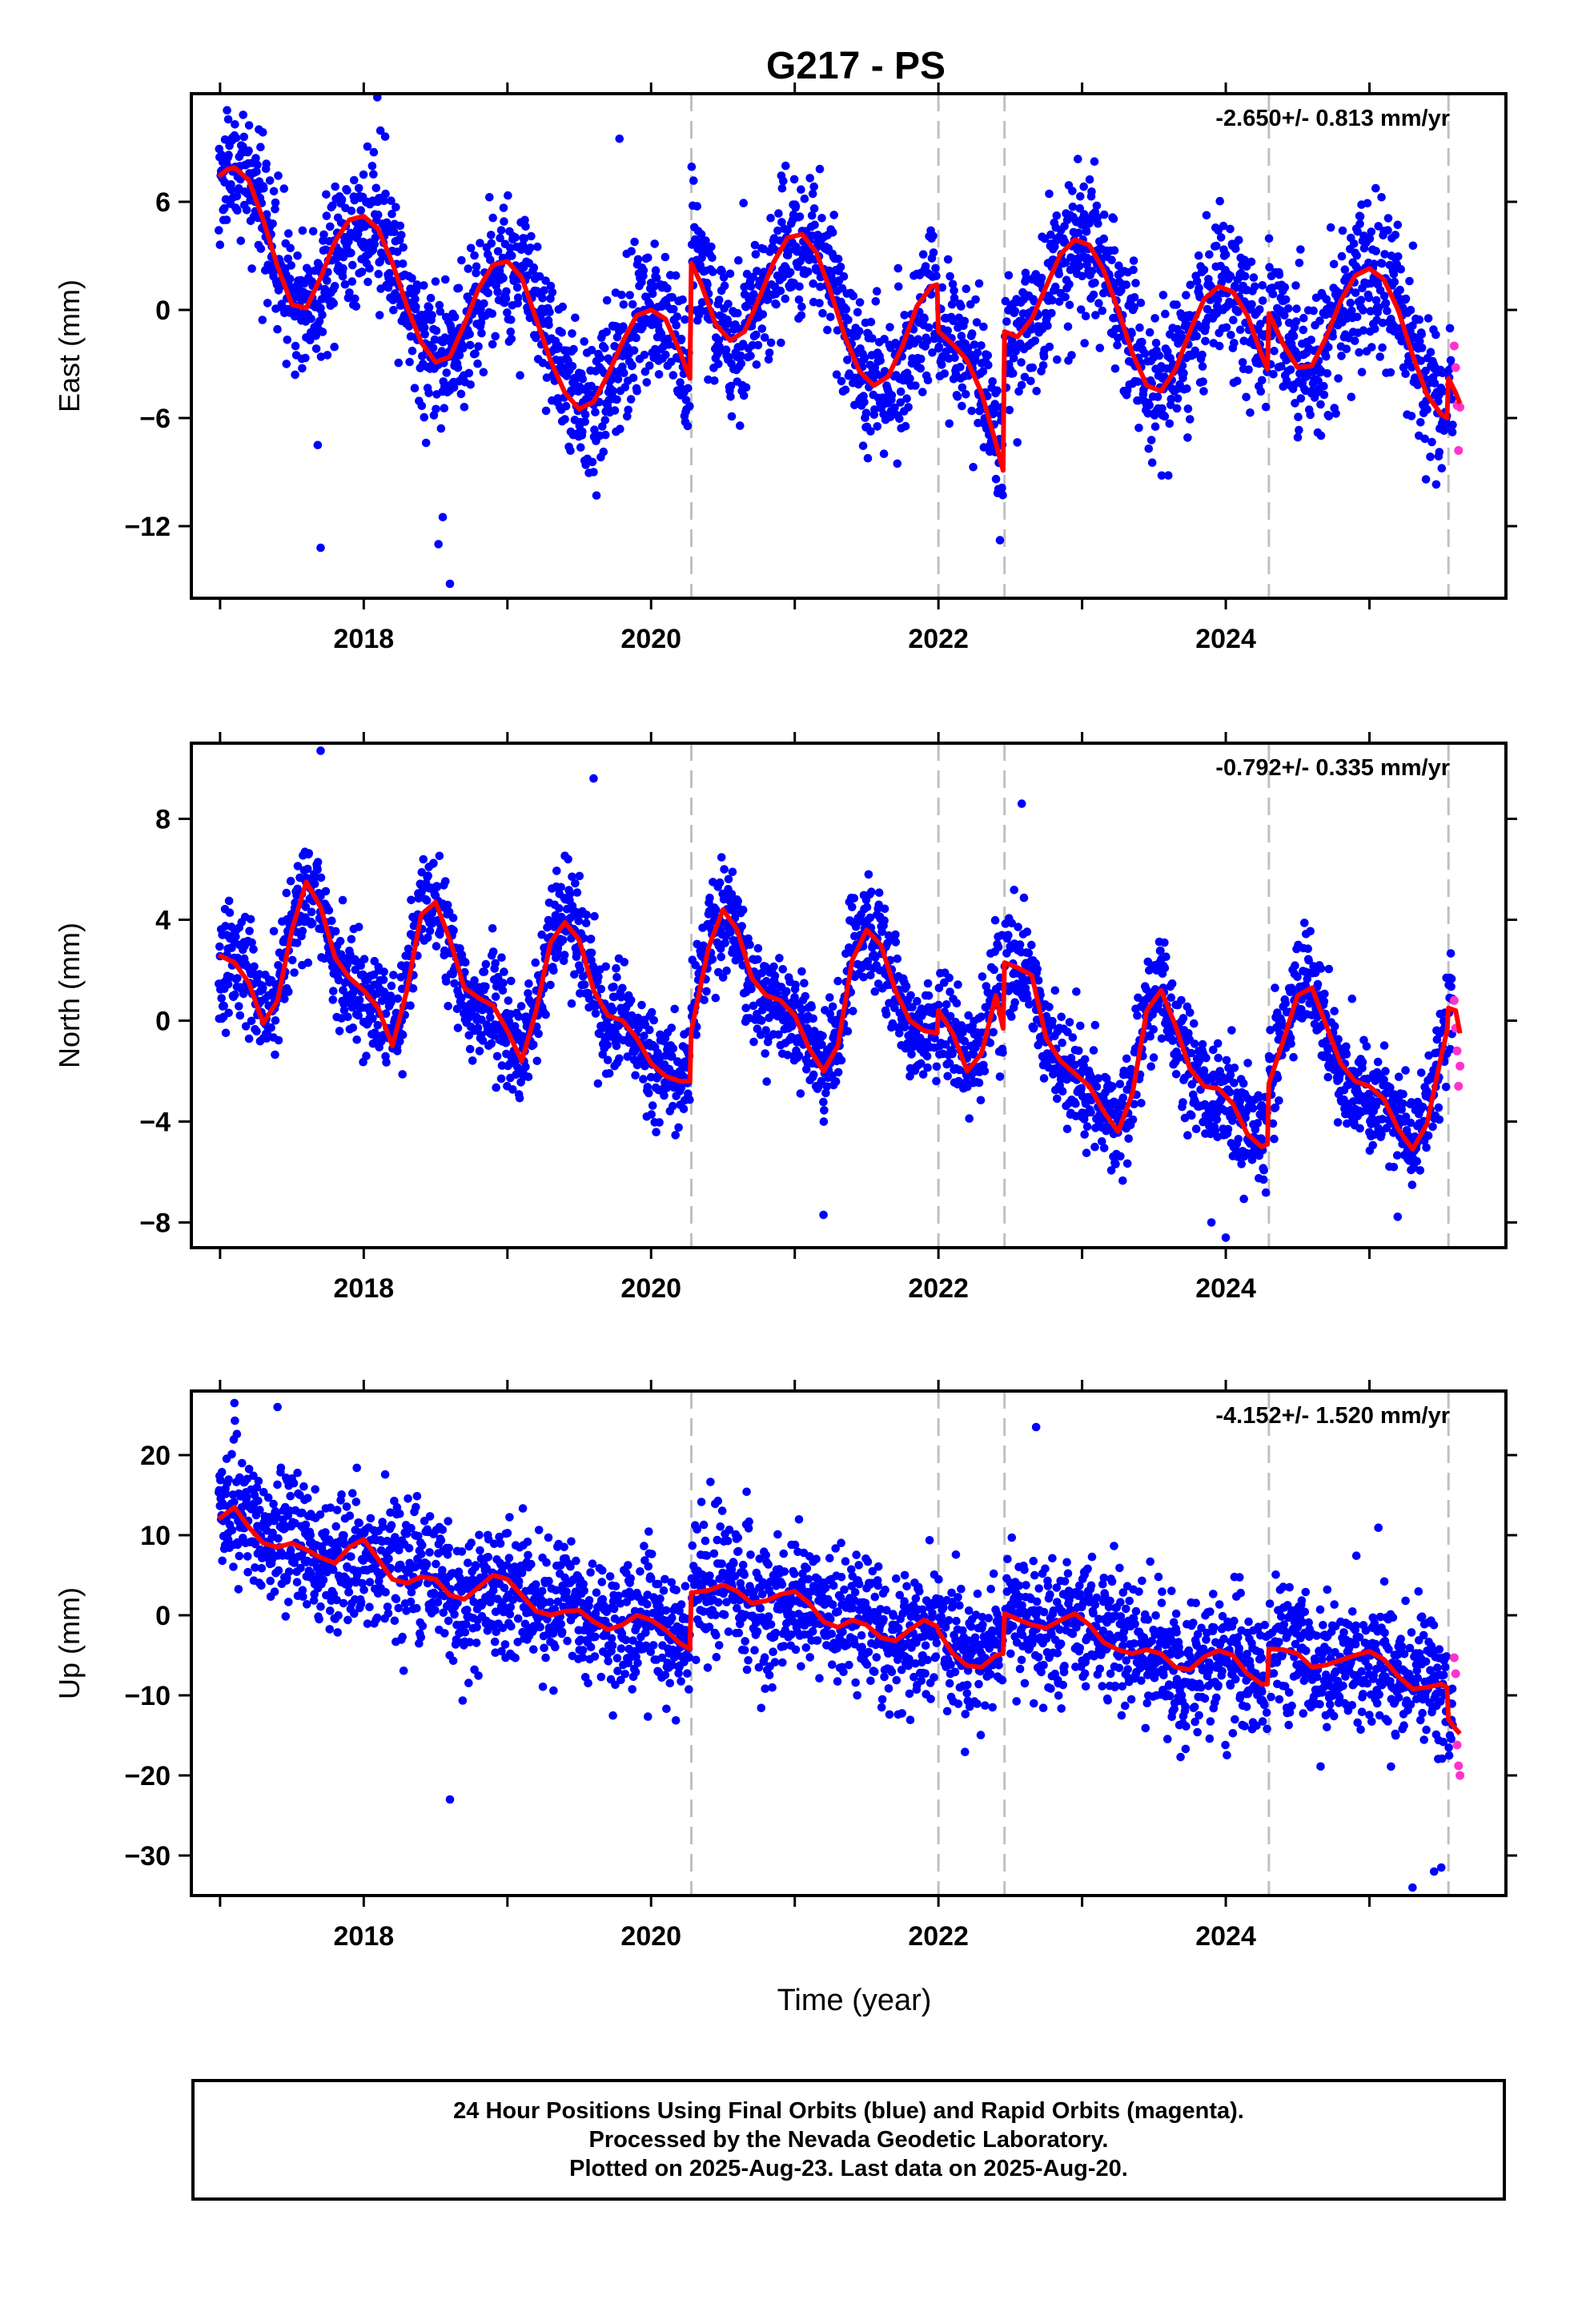 This screenshot has width=1582, height=2324. What do you see at coordinates (147, 527) in the screenshot?
I see `y-tick-label: −12` at bounding box center [147, 527].